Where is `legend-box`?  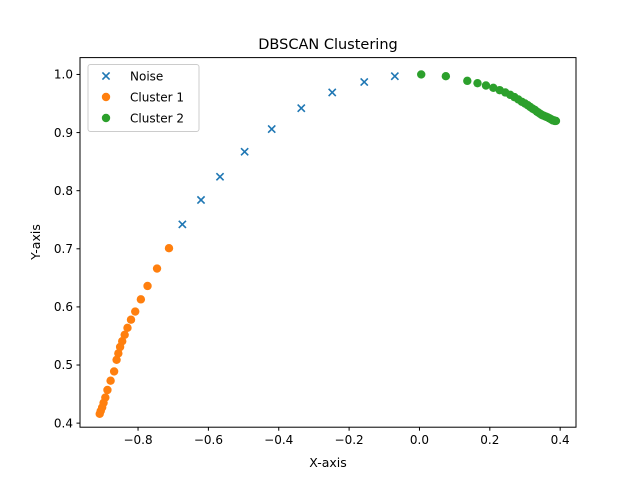
legend-box is located at coordinates (143, 98).